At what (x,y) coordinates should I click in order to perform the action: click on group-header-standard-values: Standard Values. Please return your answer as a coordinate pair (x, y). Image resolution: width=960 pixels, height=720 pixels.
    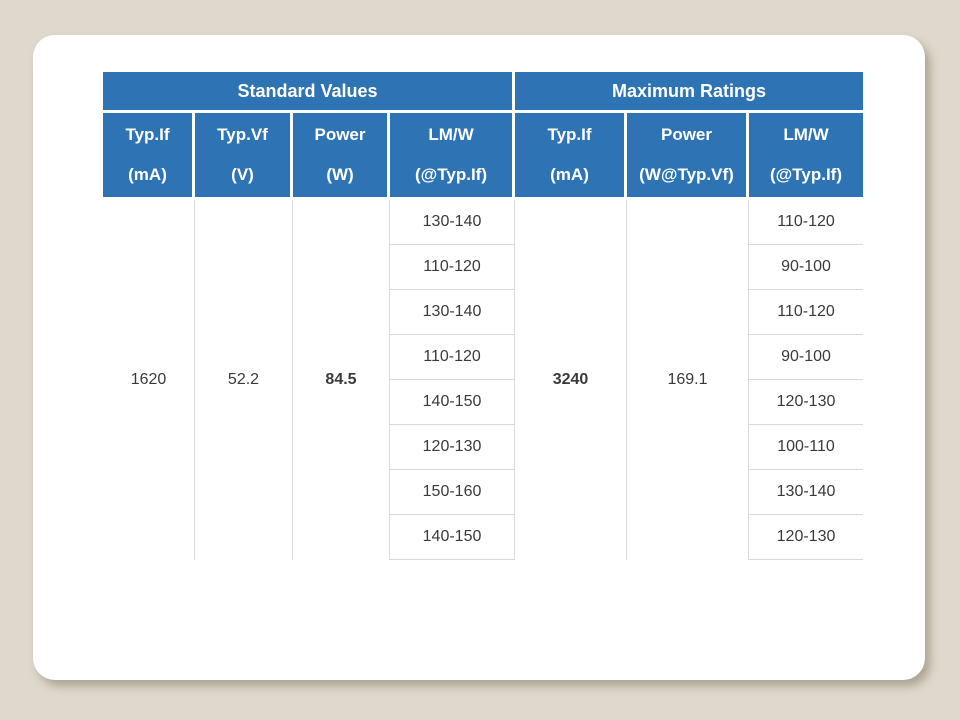
    Looking at the image, I should click on (309, 92).